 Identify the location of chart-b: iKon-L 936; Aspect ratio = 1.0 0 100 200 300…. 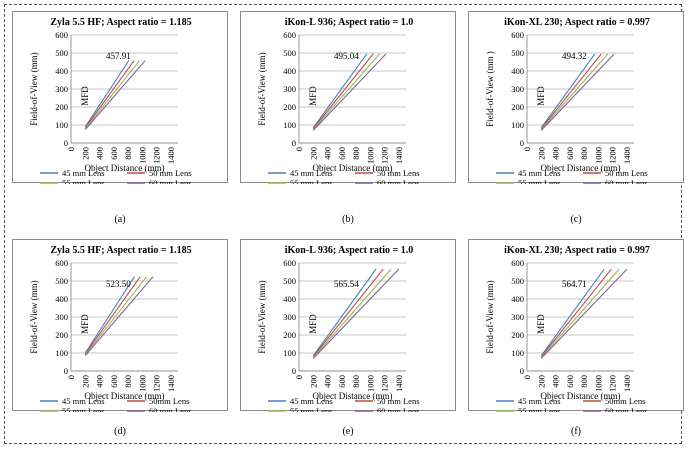
(338, 100).